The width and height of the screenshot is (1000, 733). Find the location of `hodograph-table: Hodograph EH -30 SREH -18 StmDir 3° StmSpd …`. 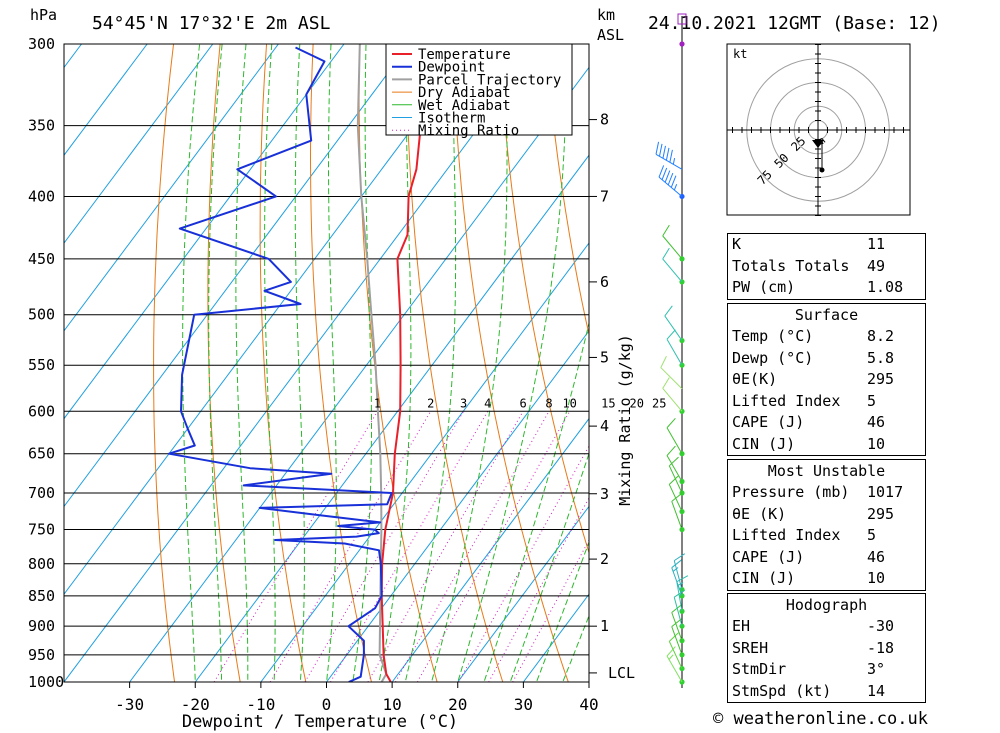

hodograph-table: Hodograph EH -30 SREH -18 StmDir 3° StmSpd … is located at coordinates (826, 648).